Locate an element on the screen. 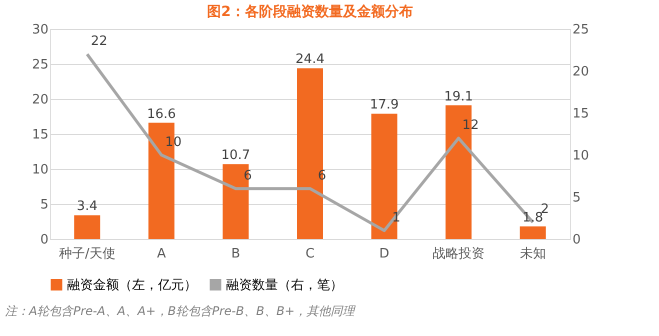 The image size is (659, 336). y-tick-label: 15 is located at coordinates (40, 135).